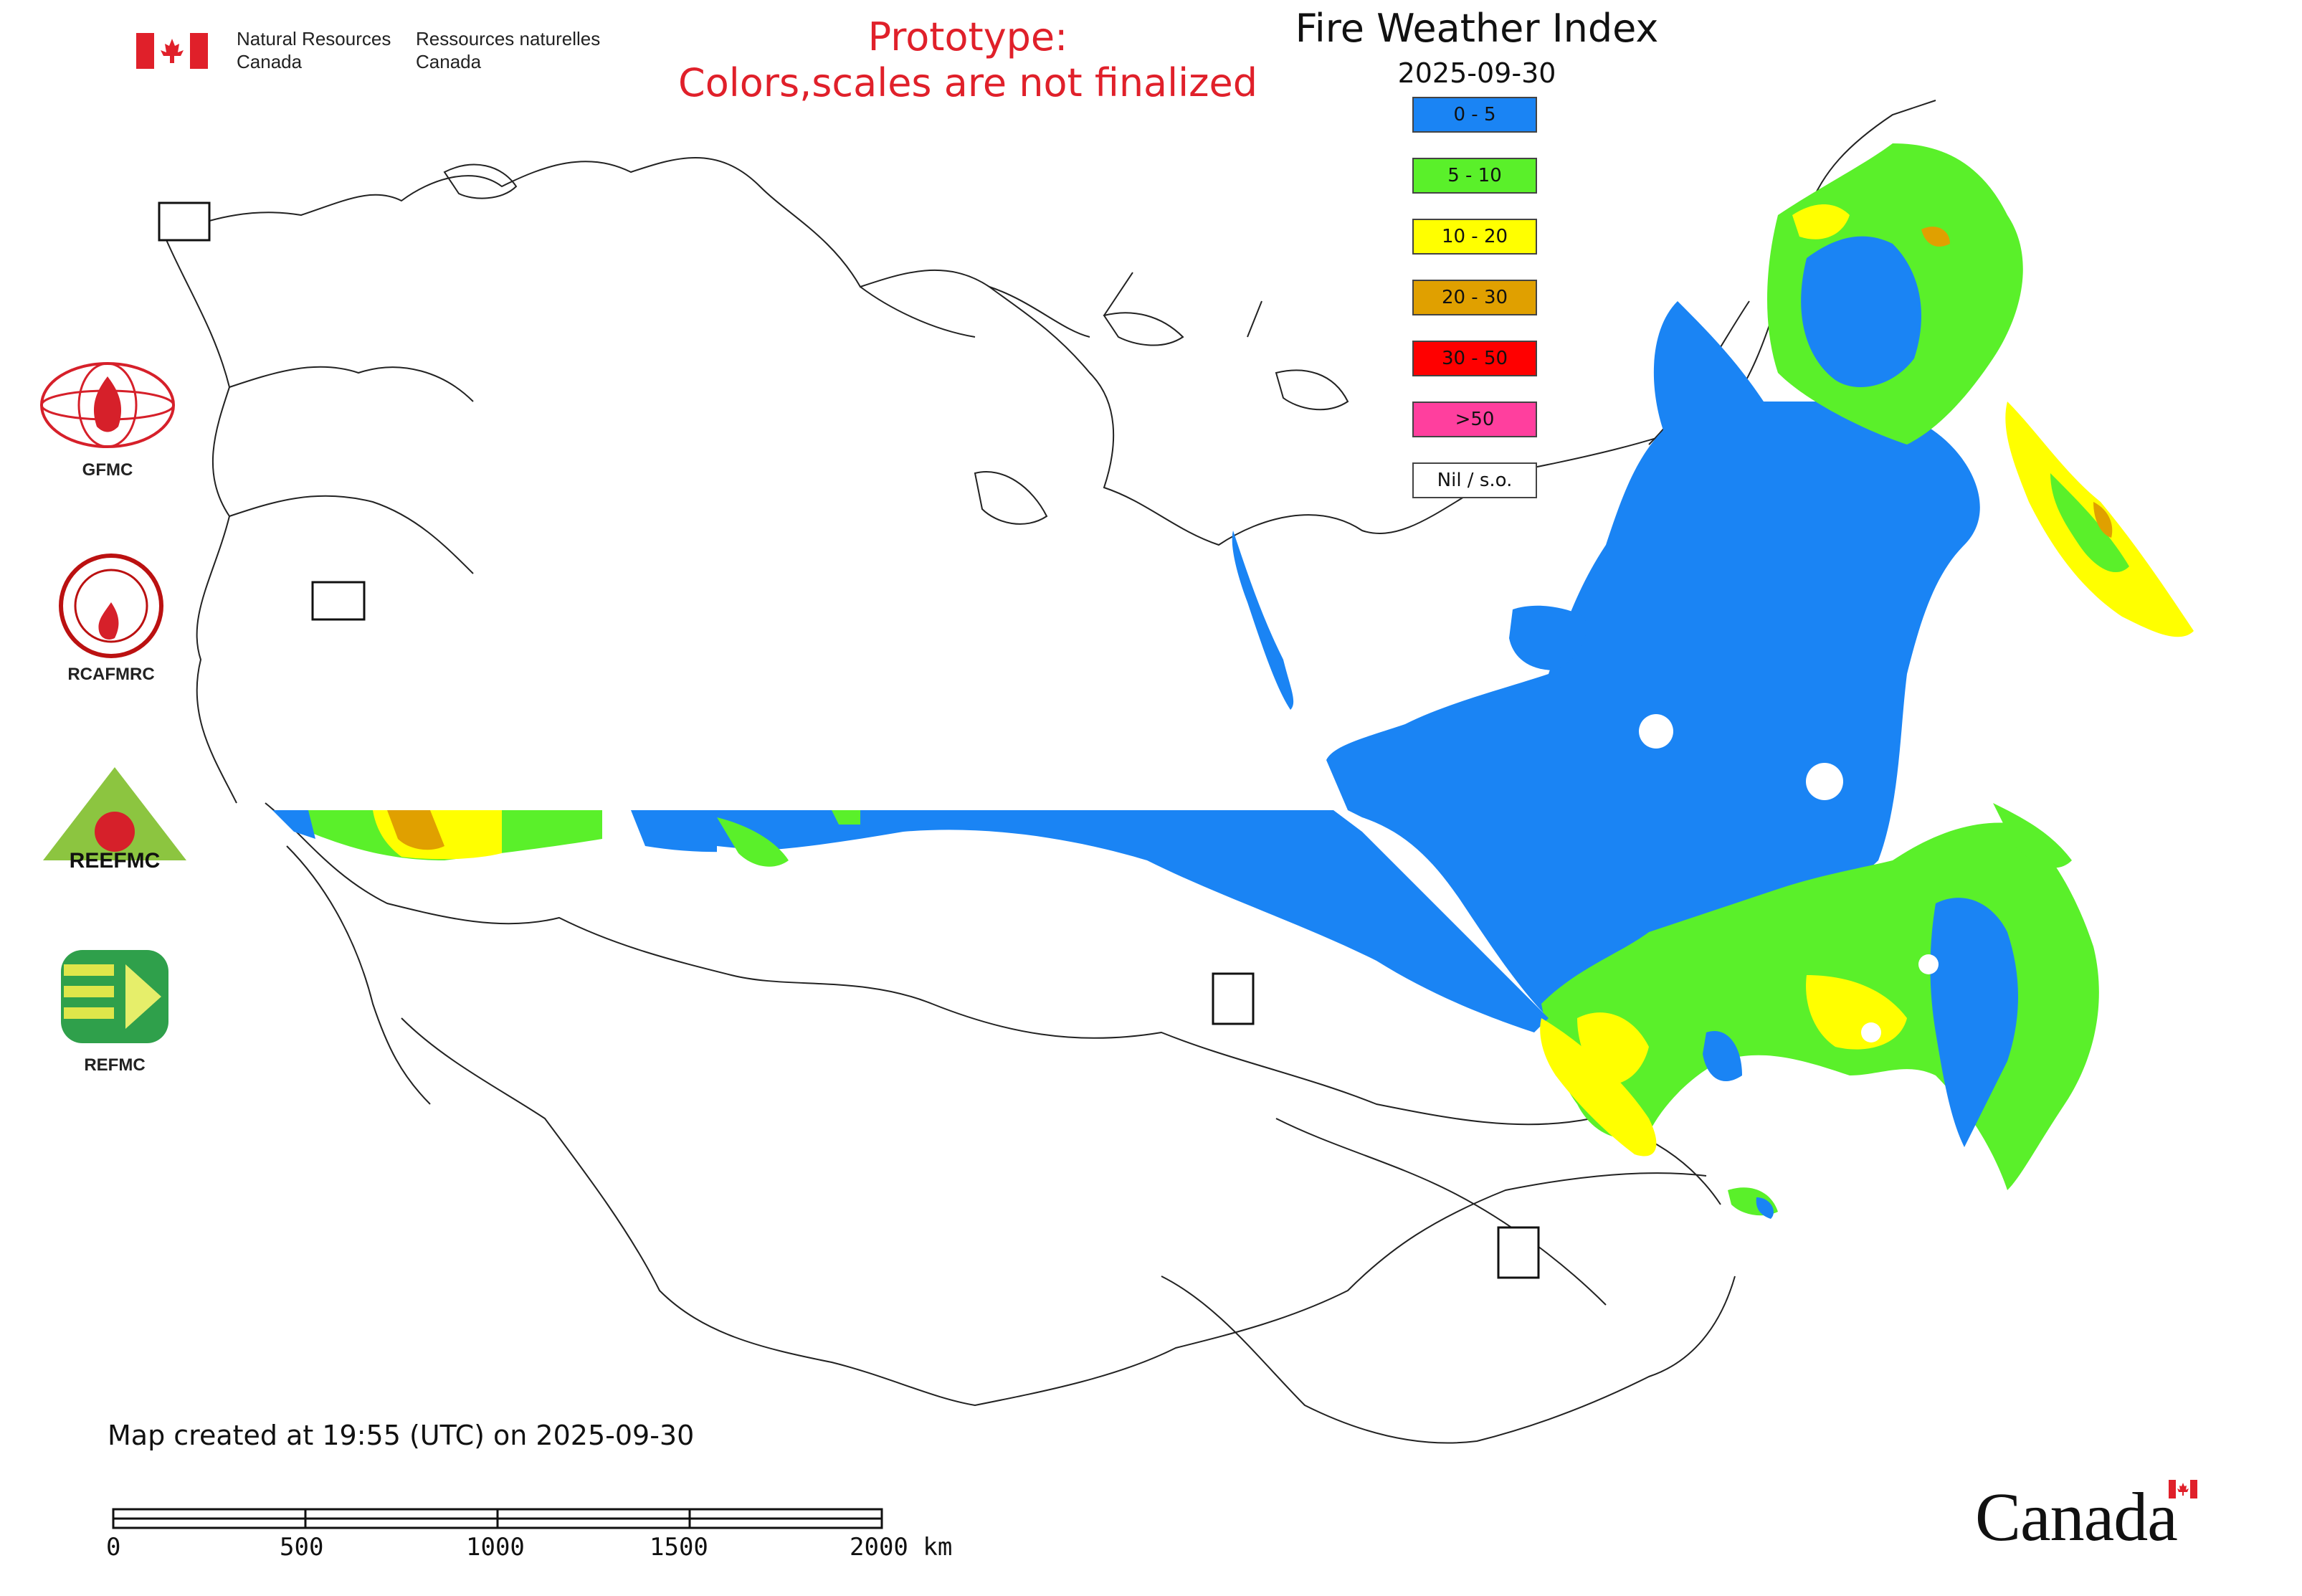 The width and height of the screenshot is (2302, 1596). Describe the element at coordinates (111, 606) in the screenshot. I see `rcafmrc-logo-icon` at that location.